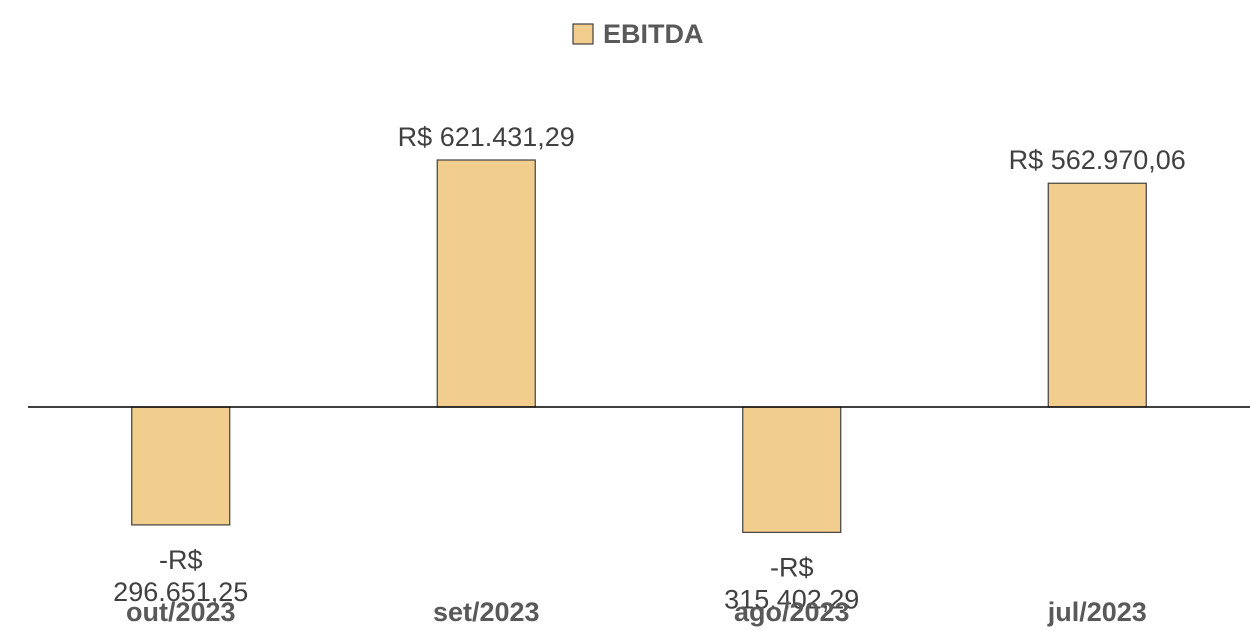 Image resolution: width=1250 pixels, height=630 pixels. Describe the element at coordinates (486, 283) in the screenshot. I see `bar-set-2023` at that location.